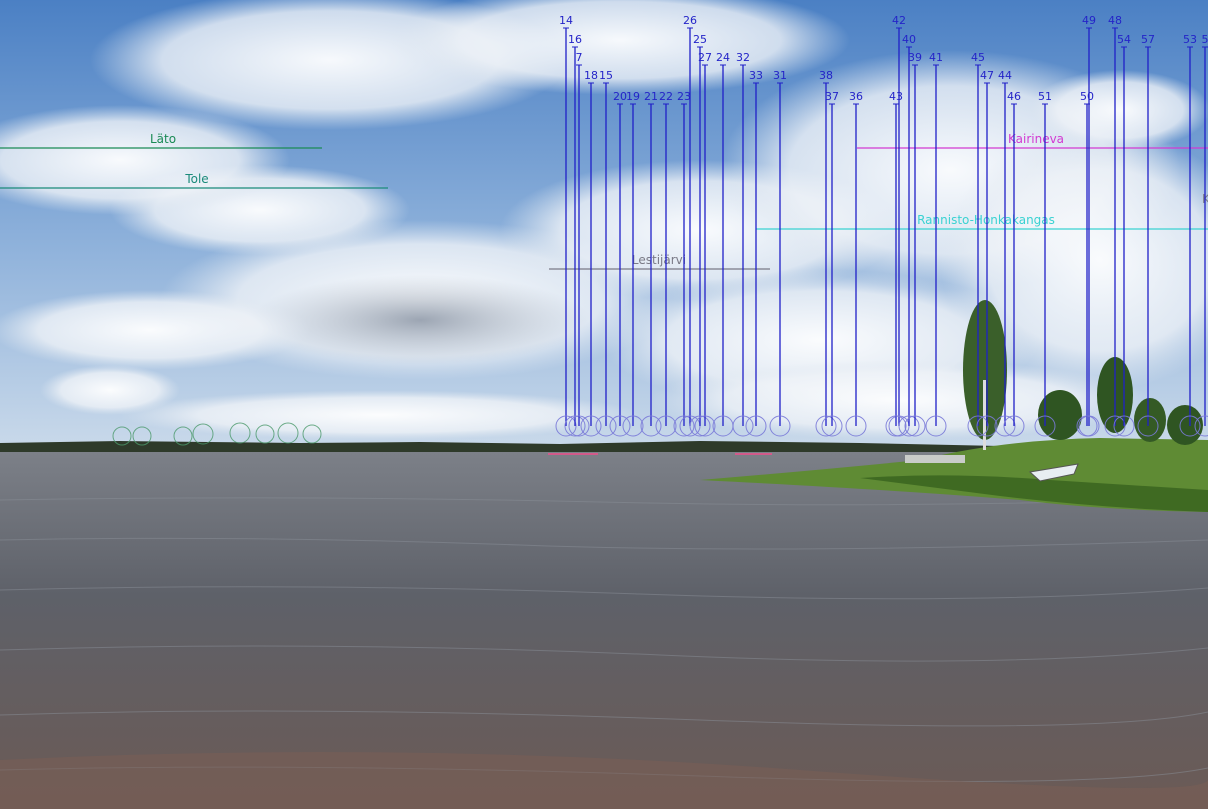 The height and width of the screenshot is (809, 1208). Describe the element at coordinates (163, 139) in the screenshot. I see `windfarm-label-lato: Läto` at that location.